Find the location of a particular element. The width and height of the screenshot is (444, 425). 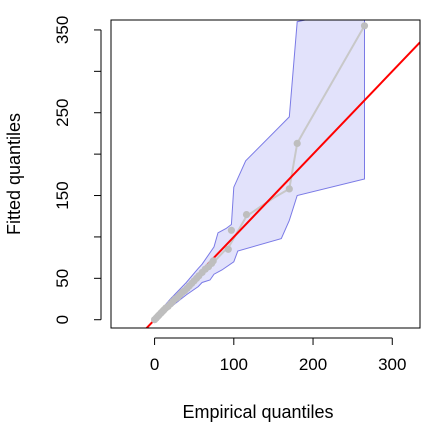

x-tick-label: 200 is located at coordinates (313, 364).